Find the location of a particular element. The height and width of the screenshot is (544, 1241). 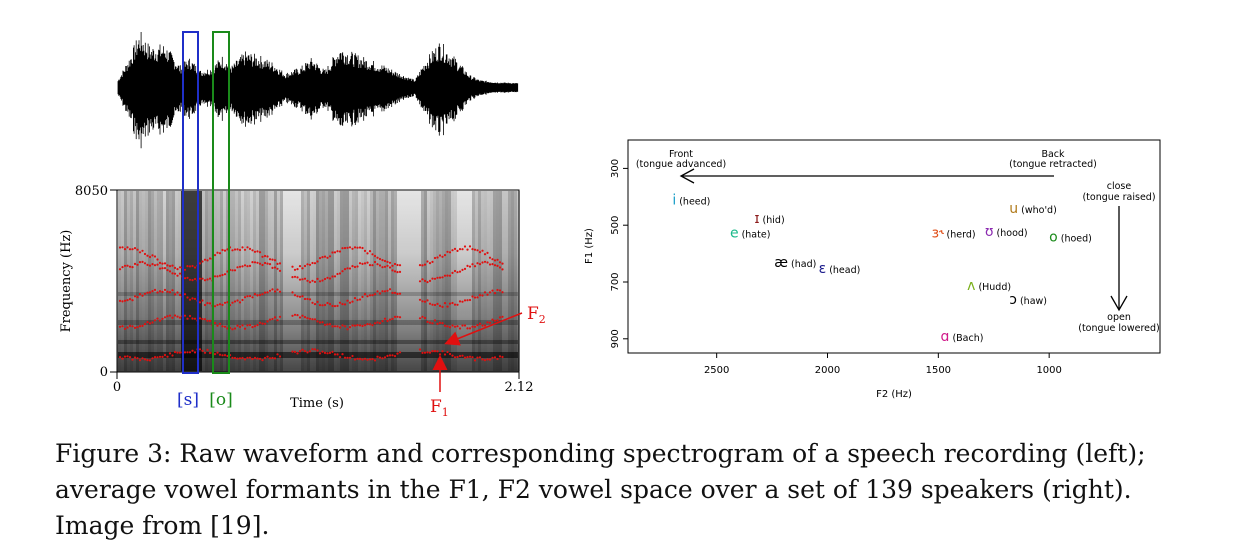

y-tick-label: 300 is located at coordinates (615, 168).